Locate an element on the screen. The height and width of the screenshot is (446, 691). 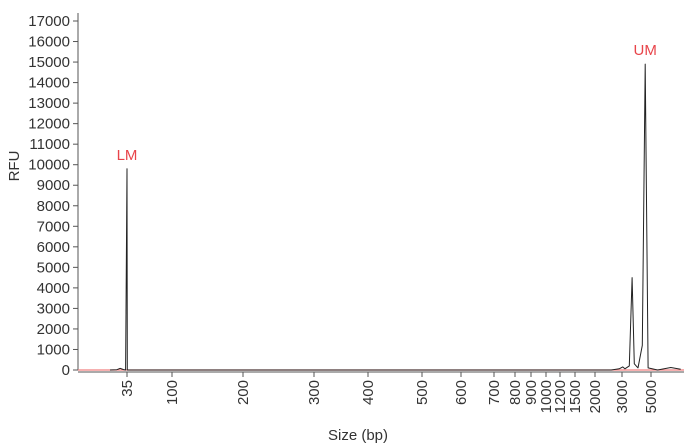
y-tick-label: 10000 is located at coordinates (49, 165).